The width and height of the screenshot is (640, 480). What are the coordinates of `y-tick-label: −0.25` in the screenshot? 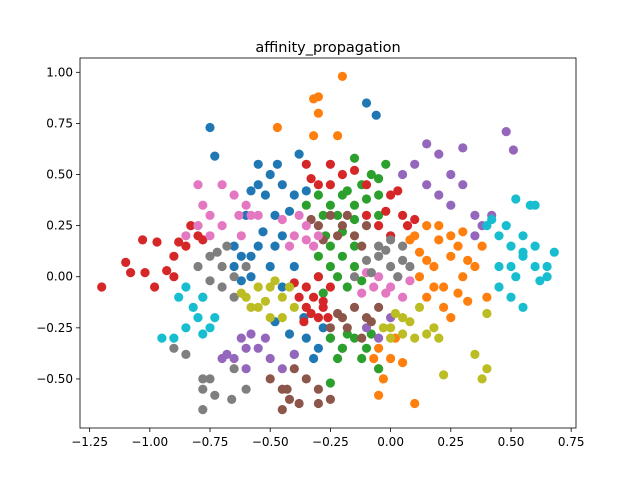 It's located at (54, 328).